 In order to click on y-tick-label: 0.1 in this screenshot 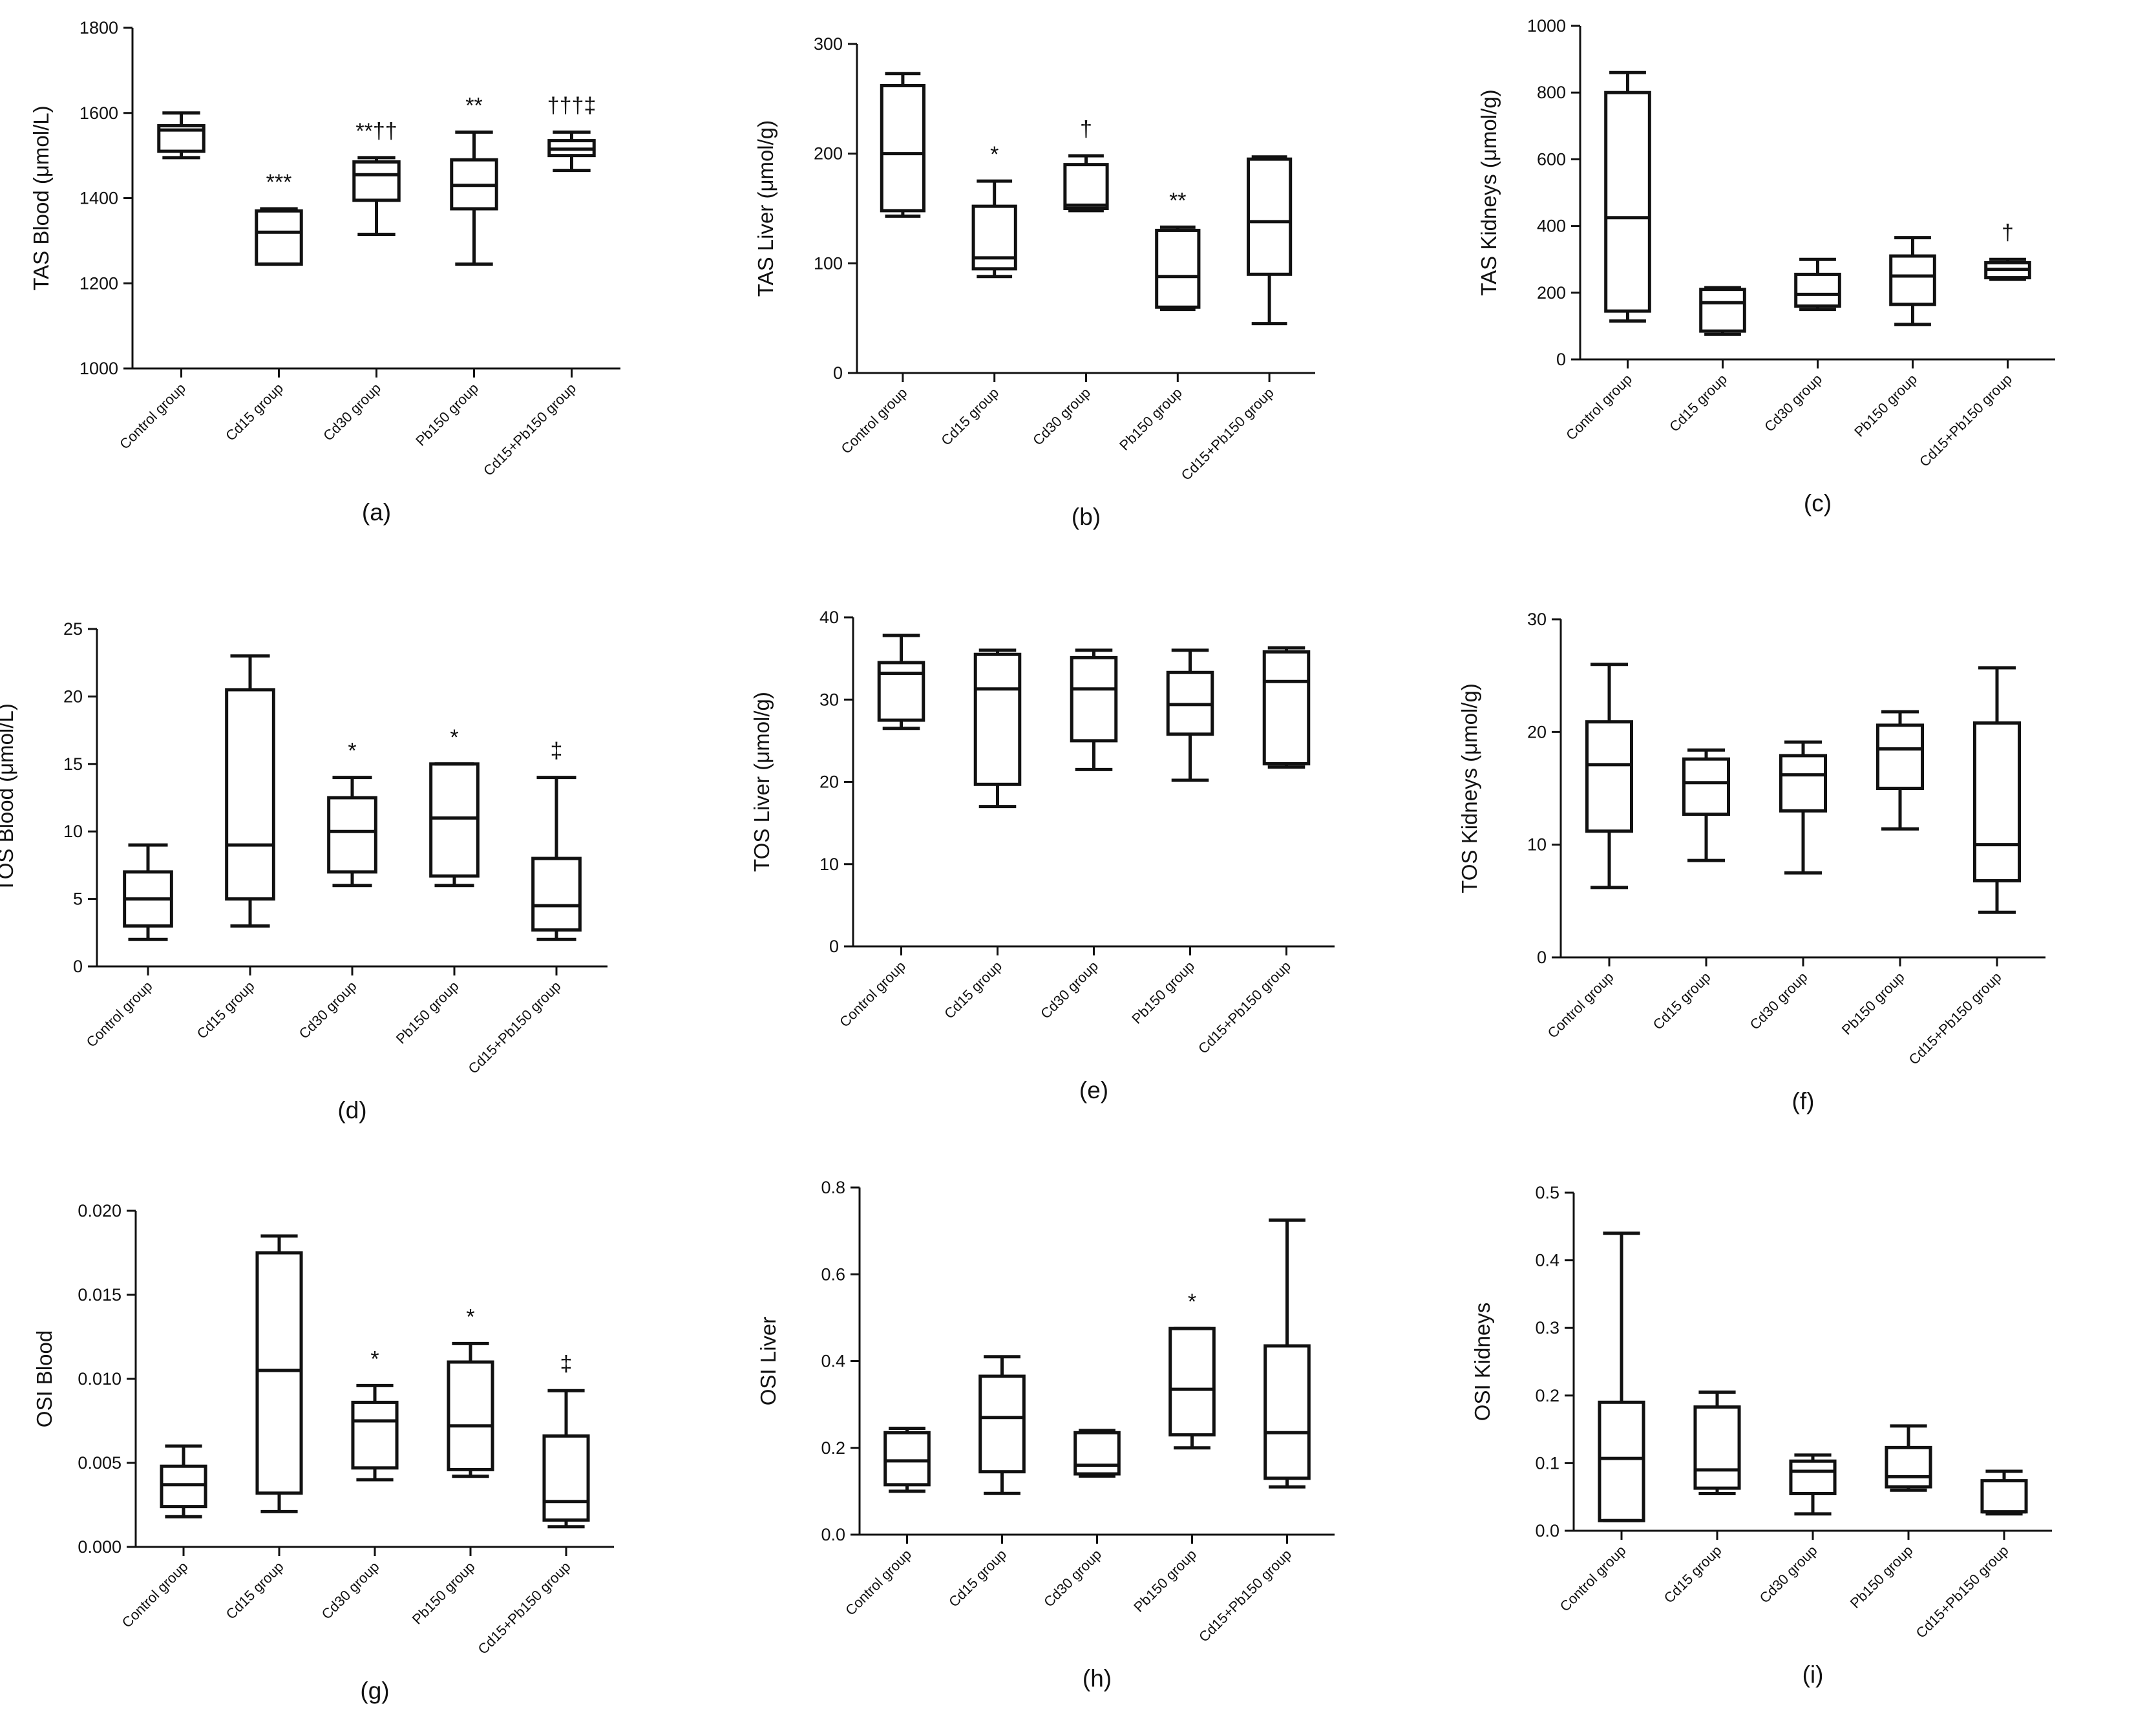, I will do `click(1547, 1463)`.